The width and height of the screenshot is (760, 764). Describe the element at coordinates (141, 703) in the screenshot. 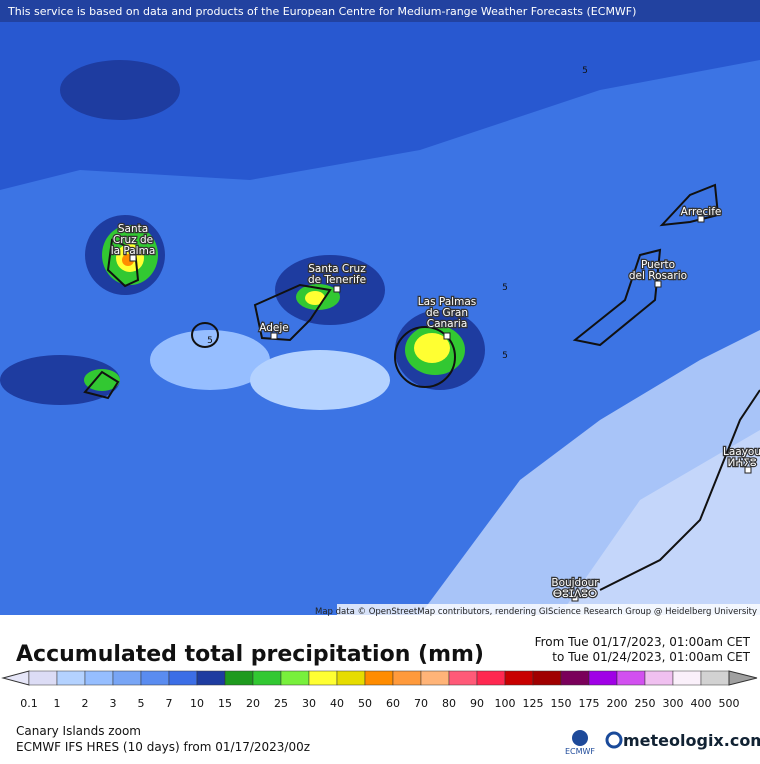

I see `legend-tick: 5` at that location.